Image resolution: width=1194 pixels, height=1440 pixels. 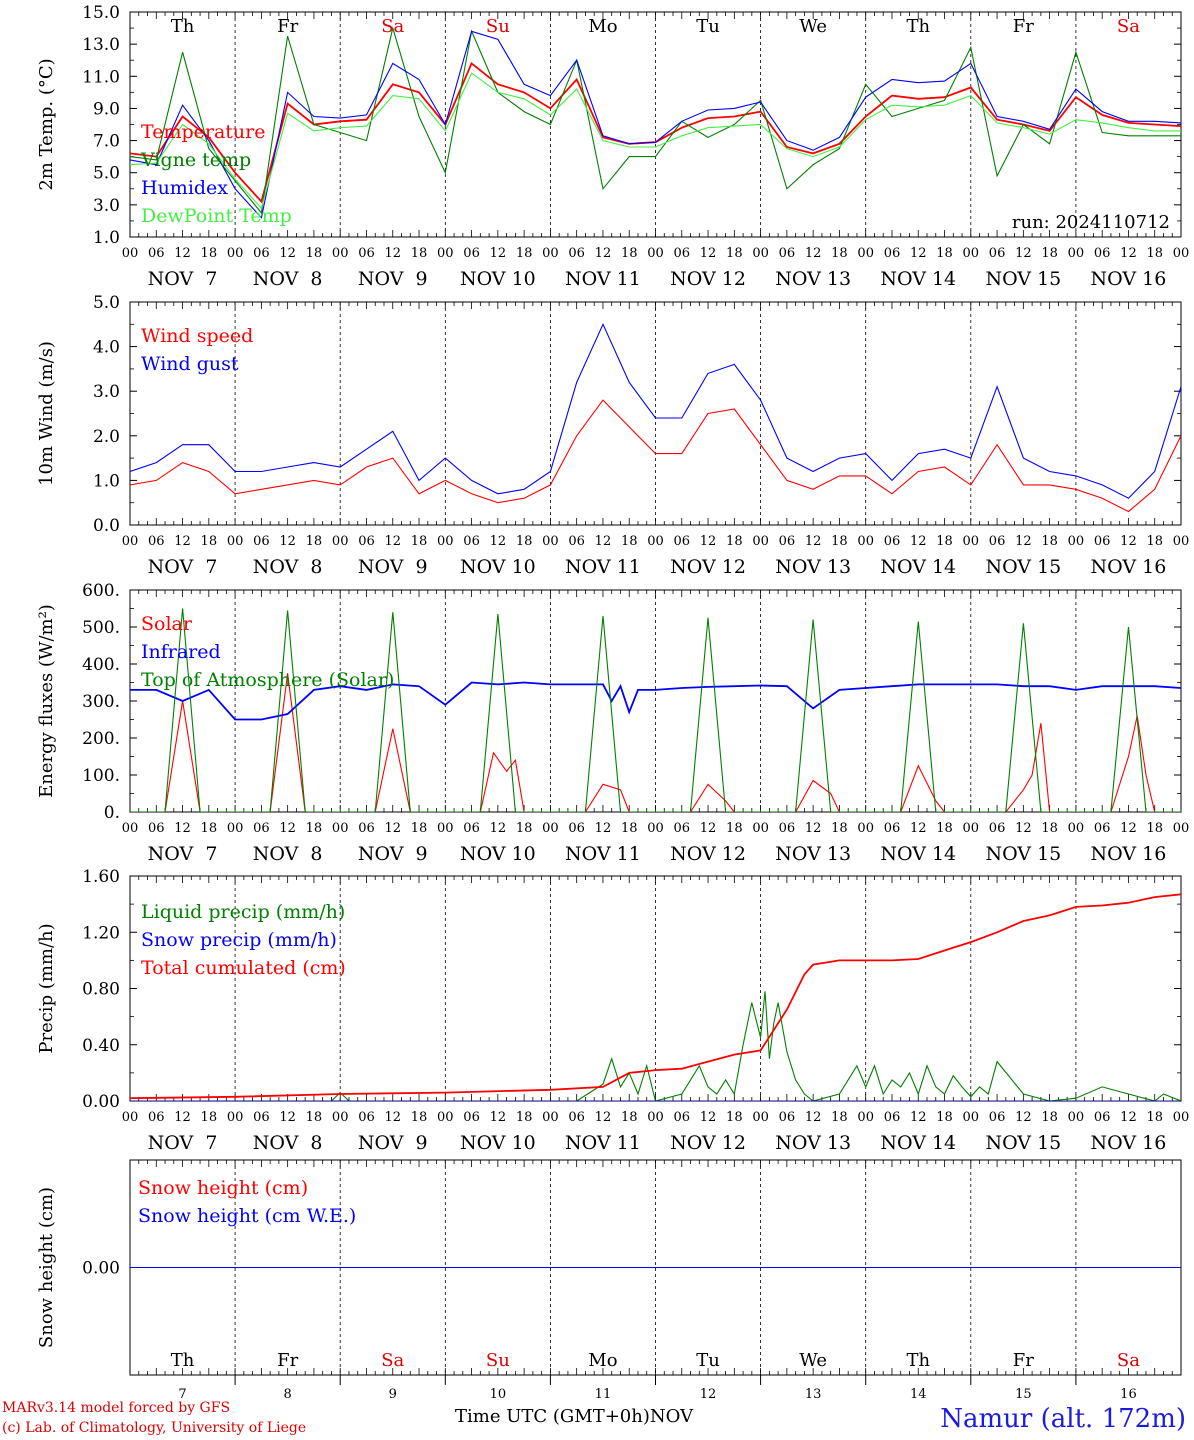 I want to click on weekday-label: Tu, so click(x=708, y=1360).